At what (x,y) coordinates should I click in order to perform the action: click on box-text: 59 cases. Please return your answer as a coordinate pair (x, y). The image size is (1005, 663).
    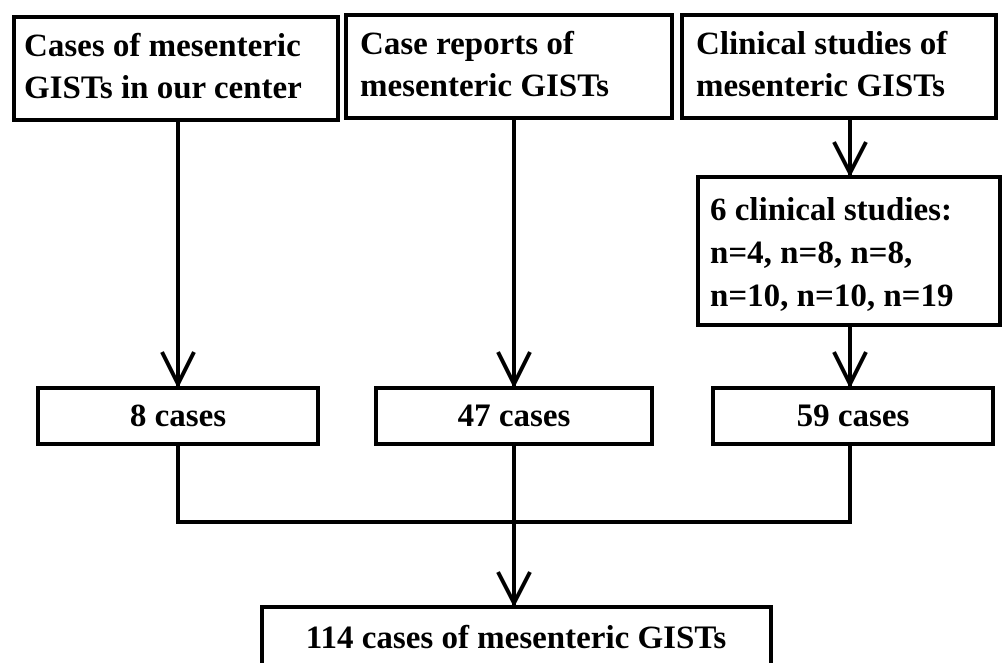
    Looking at the image, I should click on (853, 416).